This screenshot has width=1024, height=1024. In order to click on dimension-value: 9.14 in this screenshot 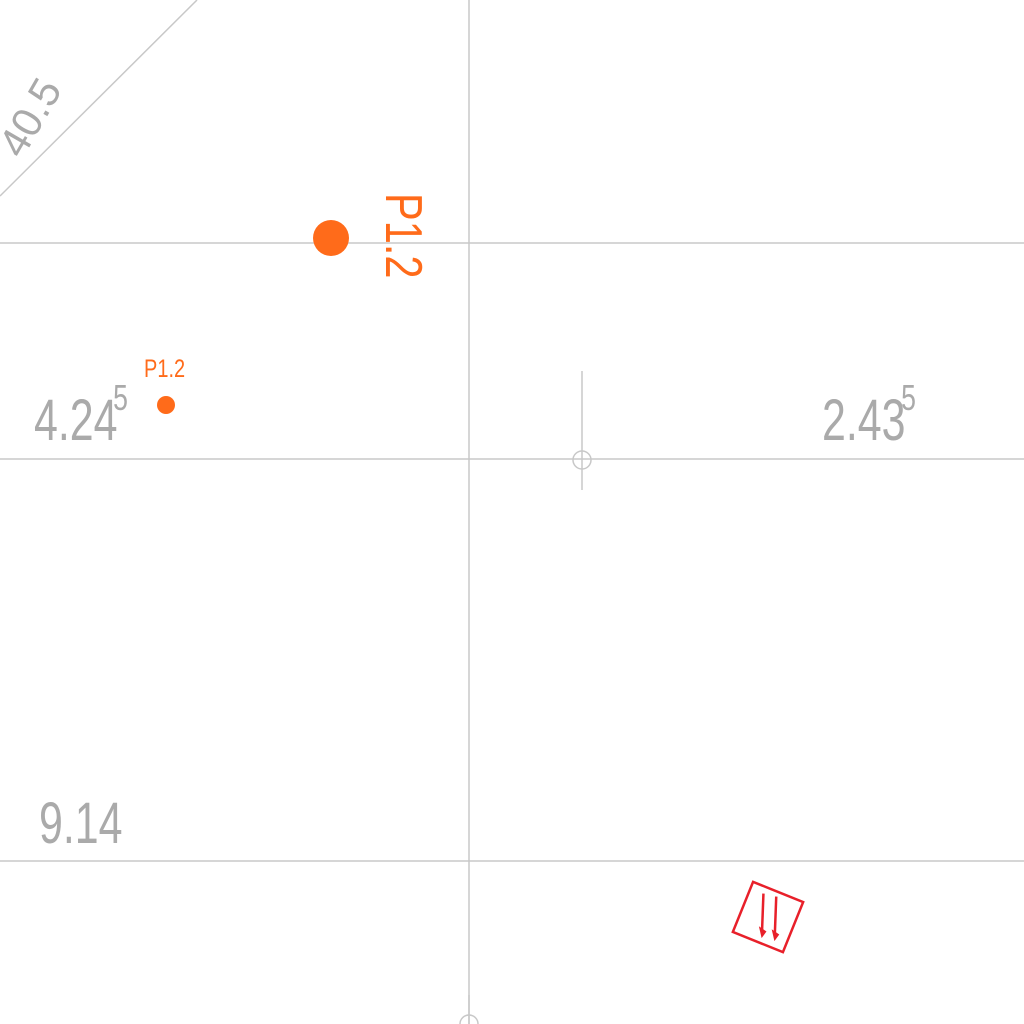, I will do `click(81, 823)`.